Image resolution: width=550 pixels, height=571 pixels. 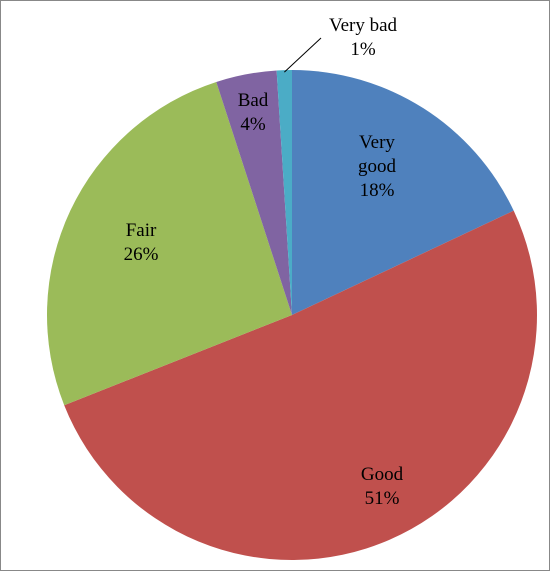 I want to click on category-label: Very bad, so click(x=363, y=25).